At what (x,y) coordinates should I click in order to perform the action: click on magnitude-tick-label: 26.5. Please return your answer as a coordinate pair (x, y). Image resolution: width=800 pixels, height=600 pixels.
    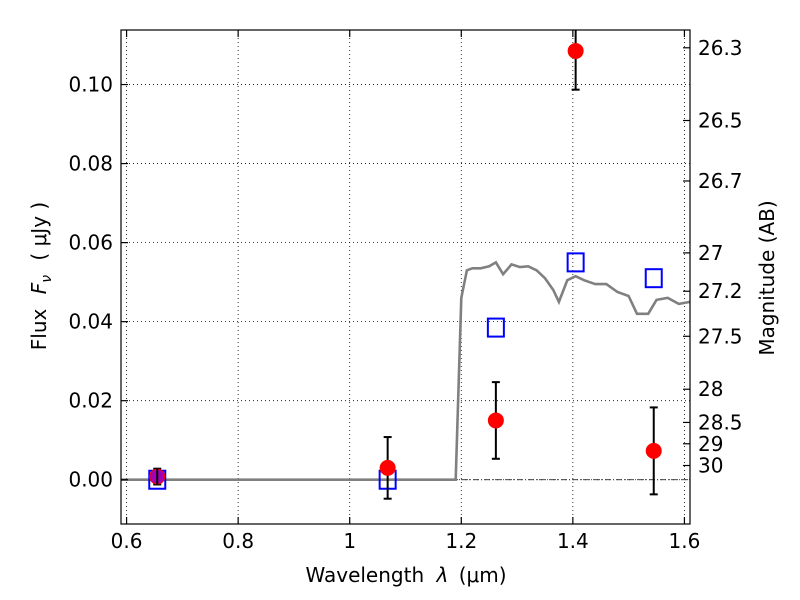
    Looking at the image, I should click on (720, 121).